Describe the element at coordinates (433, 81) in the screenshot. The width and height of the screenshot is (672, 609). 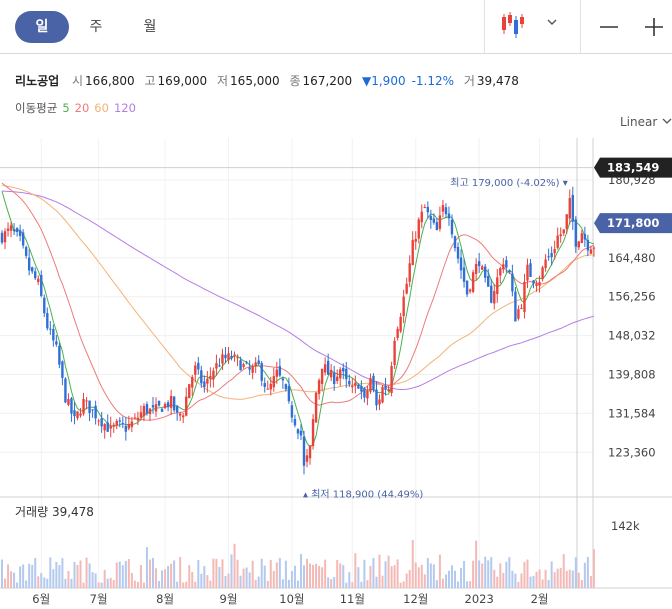
I see `change-percent: -1.12%` at that location.